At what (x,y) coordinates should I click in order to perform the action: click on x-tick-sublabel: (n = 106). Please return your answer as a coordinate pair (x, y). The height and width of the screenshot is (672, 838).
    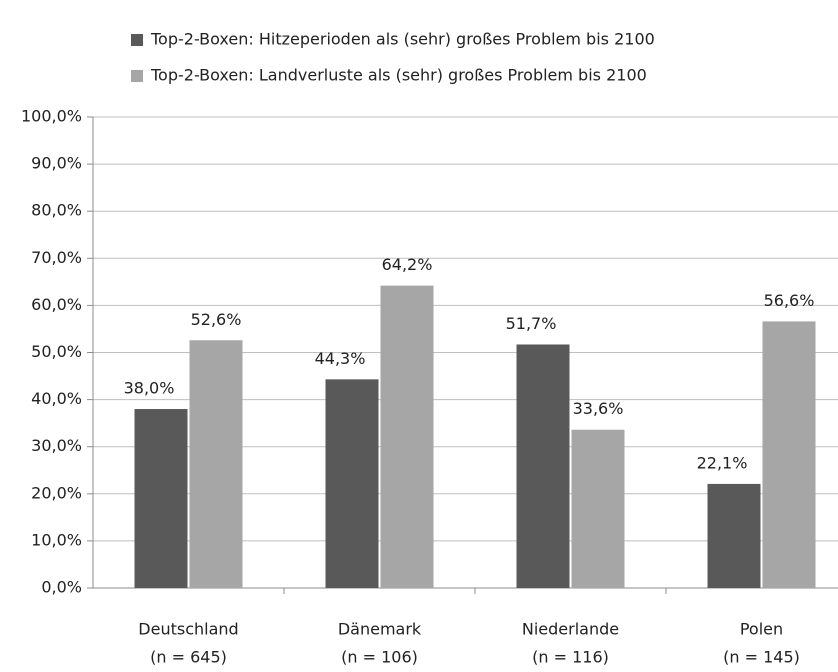
    Looking at the image, I should click on (379, 657).